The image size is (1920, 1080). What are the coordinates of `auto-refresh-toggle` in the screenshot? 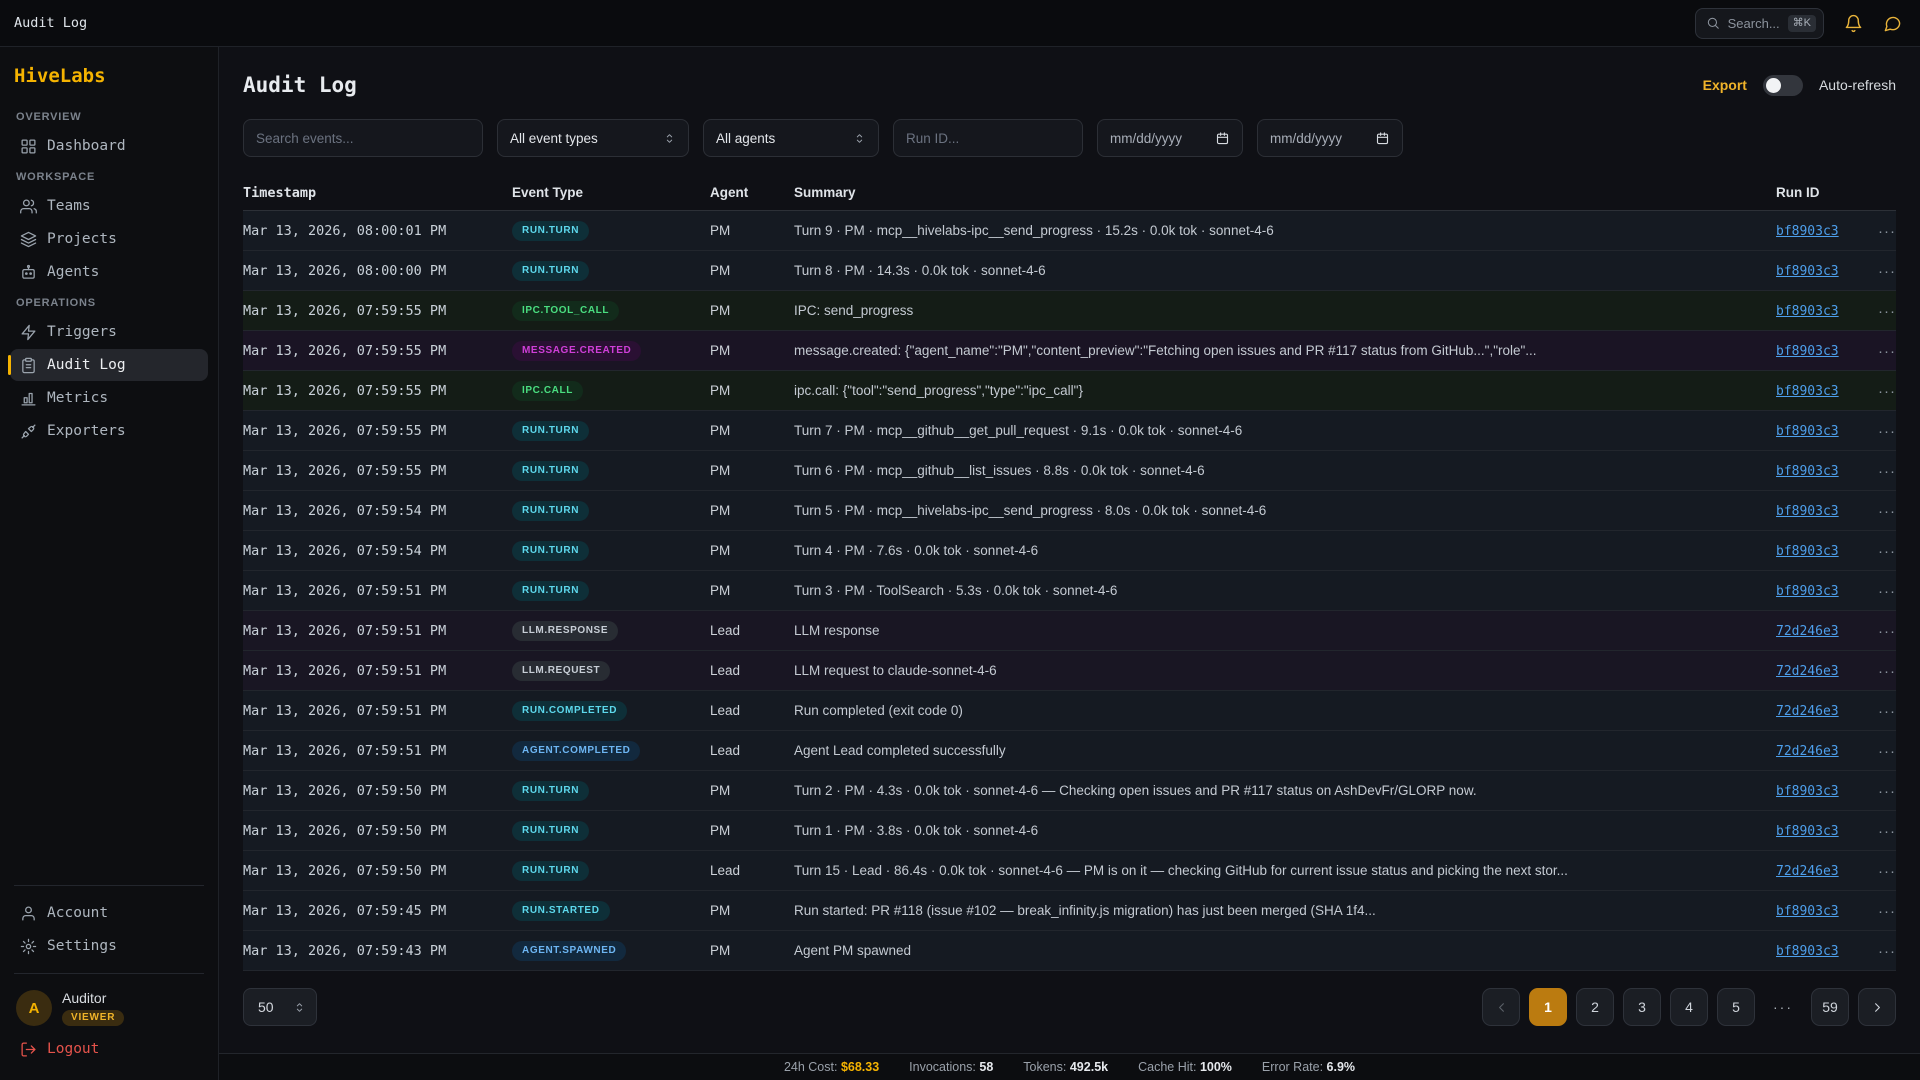 It's located at (1782, 85).